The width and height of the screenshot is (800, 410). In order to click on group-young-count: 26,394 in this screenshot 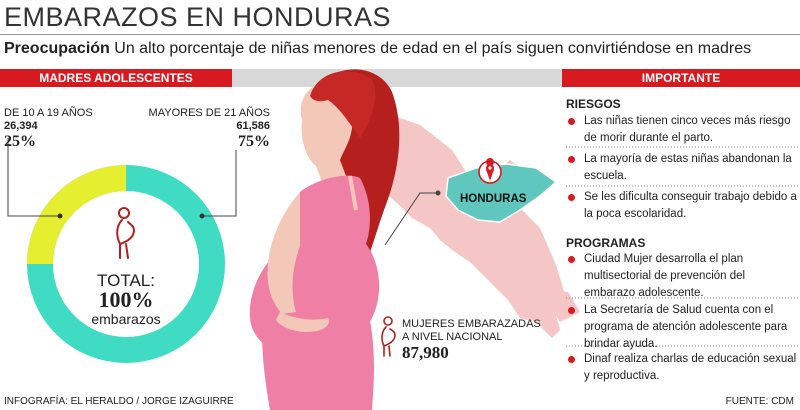, I will do `click(21, 126)`.